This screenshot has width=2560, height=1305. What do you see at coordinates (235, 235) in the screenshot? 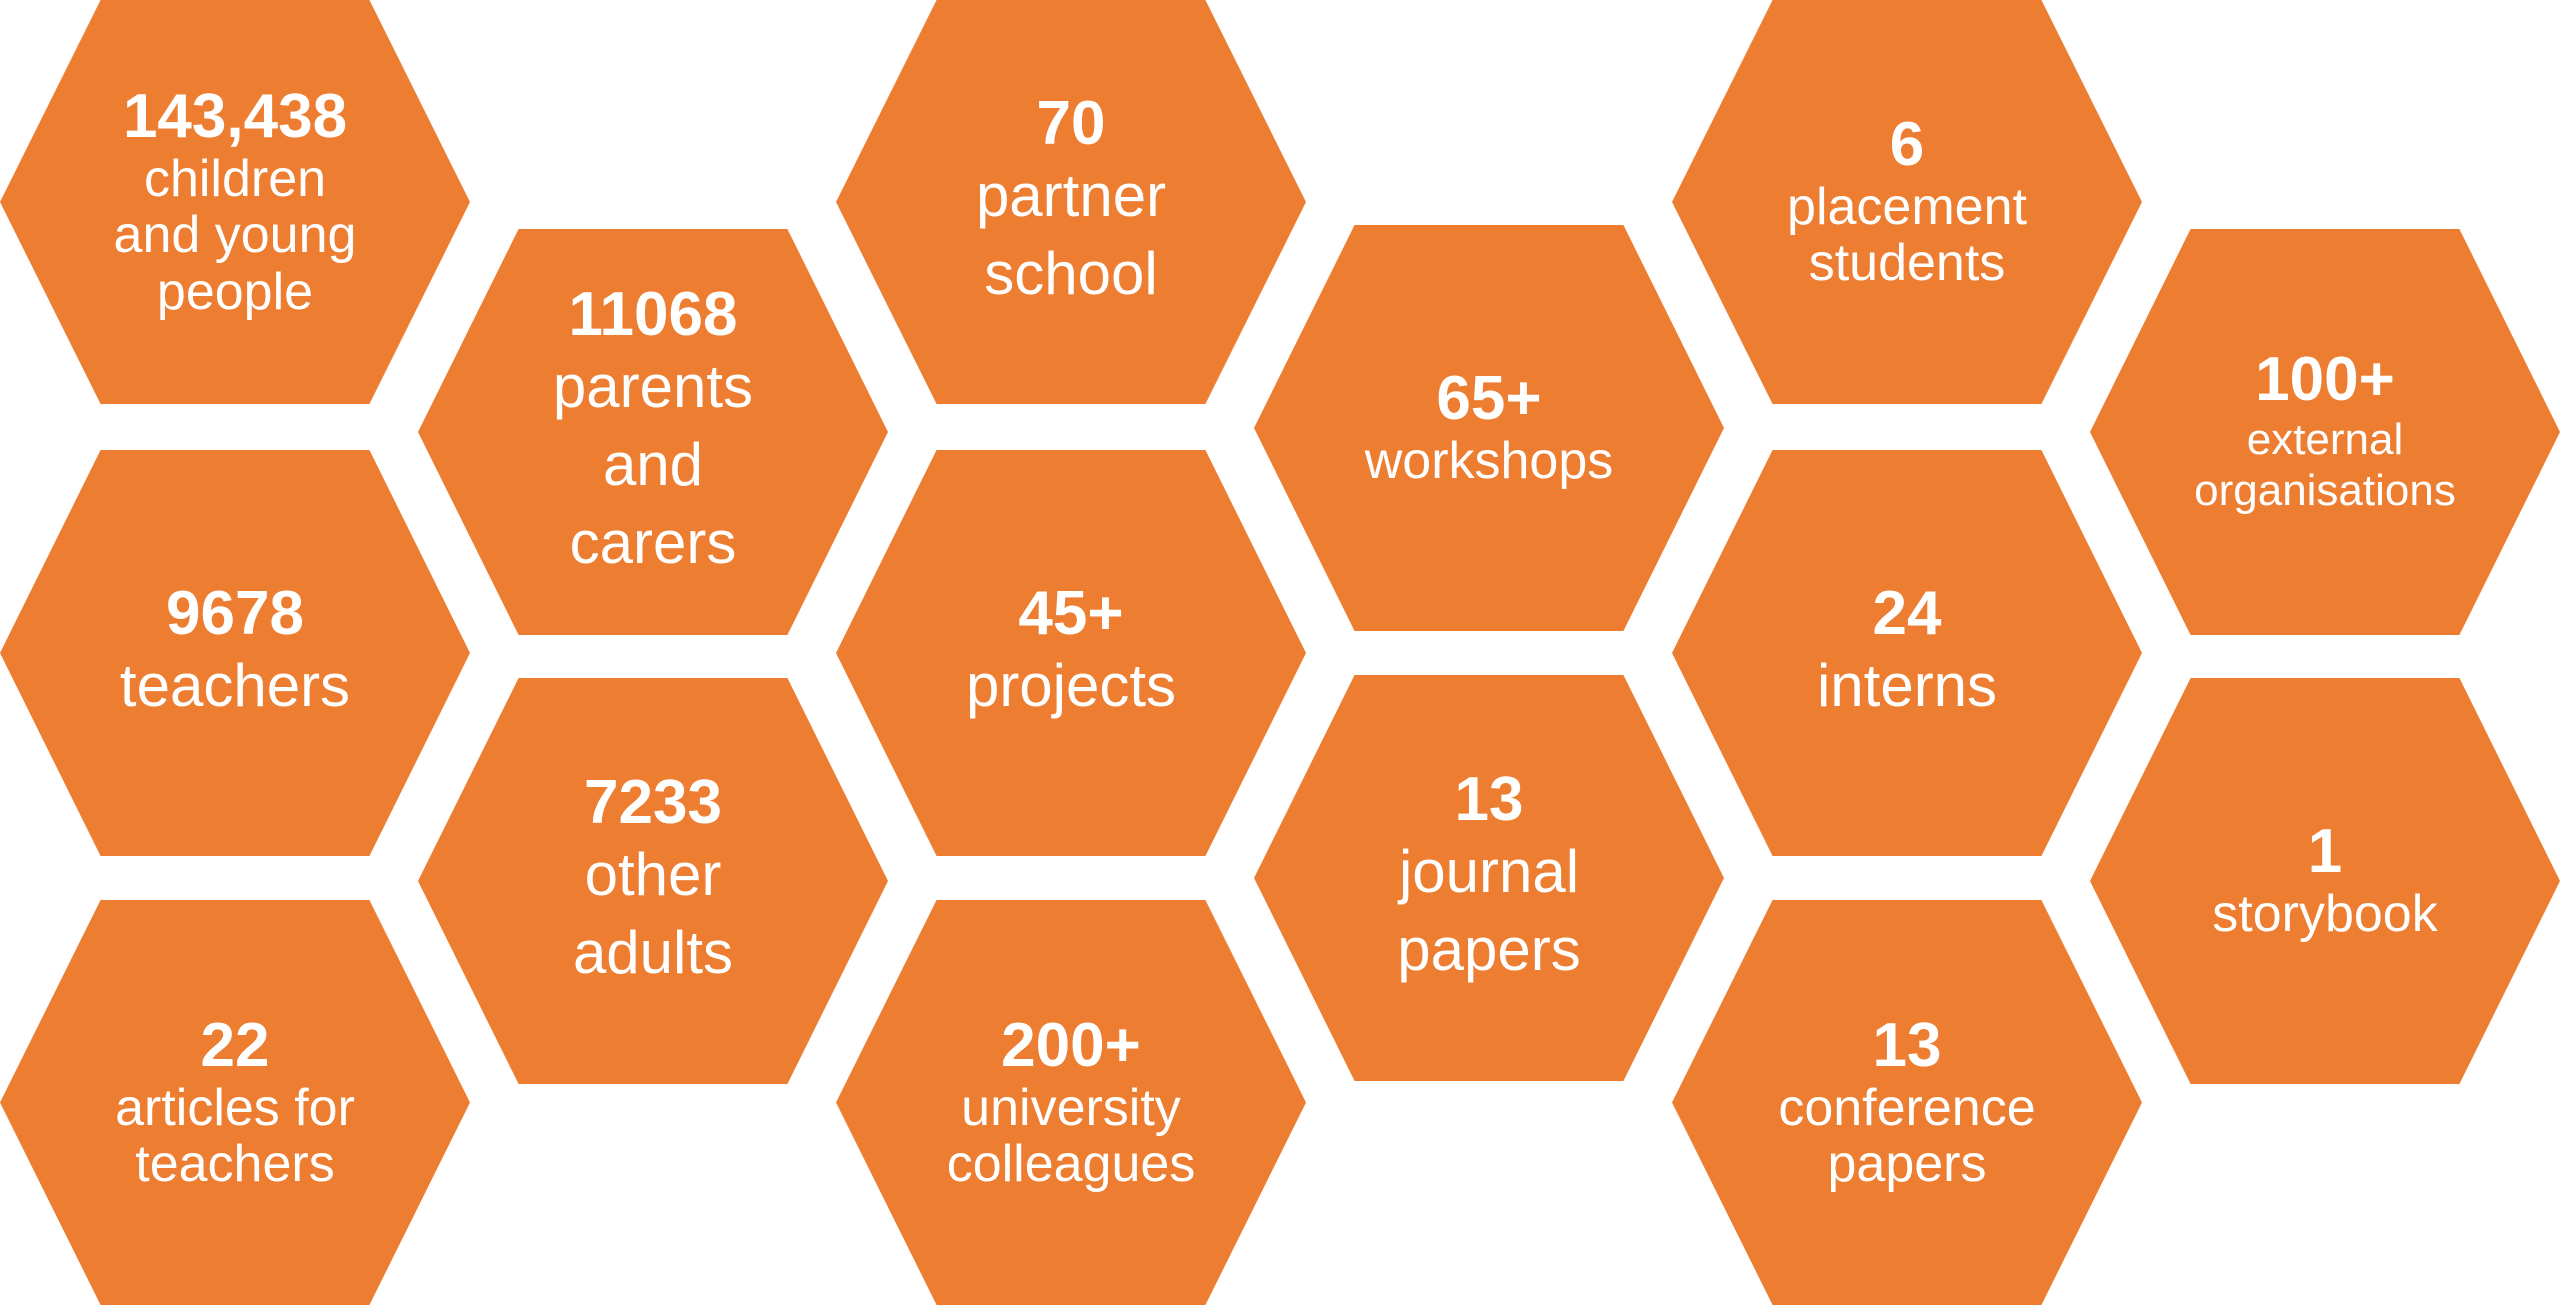
I see `stat-label: children and young people` at bounding box center [235, 235].